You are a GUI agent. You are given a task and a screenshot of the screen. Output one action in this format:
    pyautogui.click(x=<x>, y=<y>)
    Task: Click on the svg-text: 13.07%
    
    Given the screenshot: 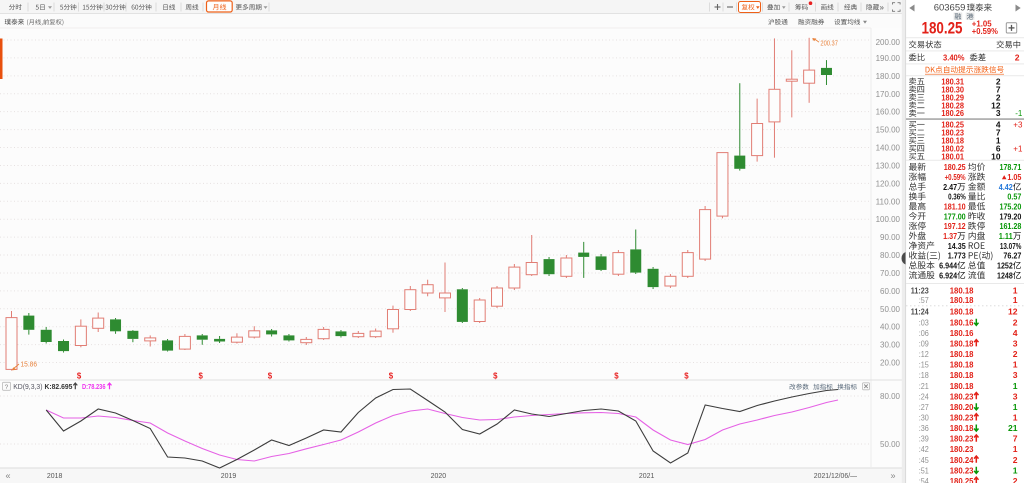 What is the action you would take?
    pyautogui.click(x=1011, y=246)
    